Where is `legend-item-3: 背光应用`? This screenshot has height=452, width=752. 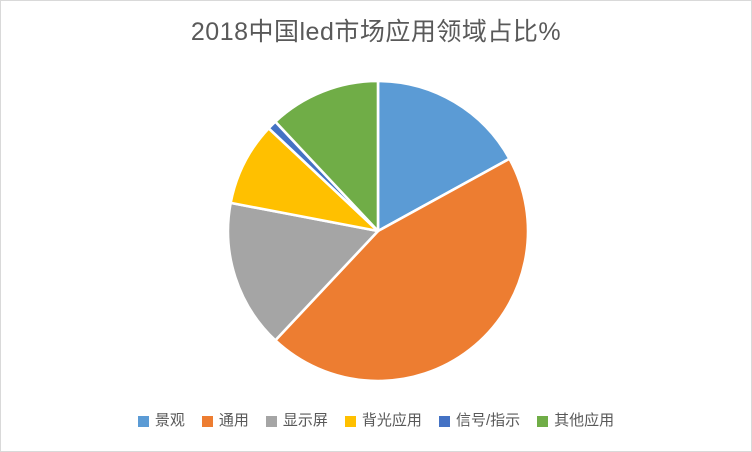
legend-item-3: 背光应用 is located at coordinates (383, 421).